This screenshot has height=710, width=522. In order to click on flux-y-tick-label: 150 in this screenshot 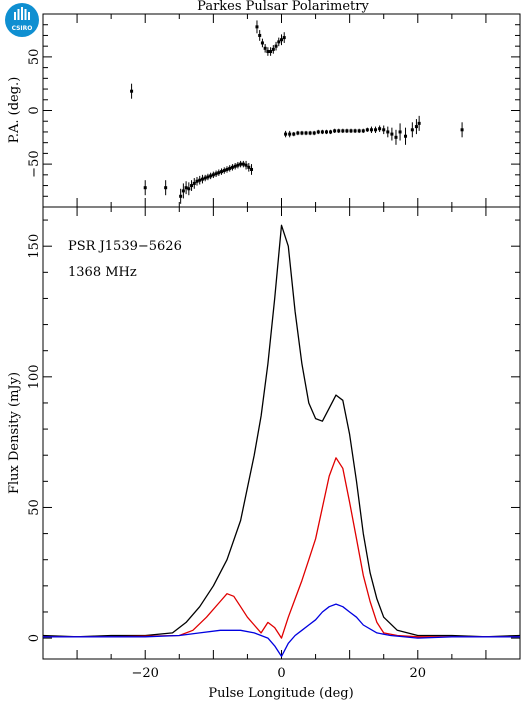, I will do `click(34, 246)`.